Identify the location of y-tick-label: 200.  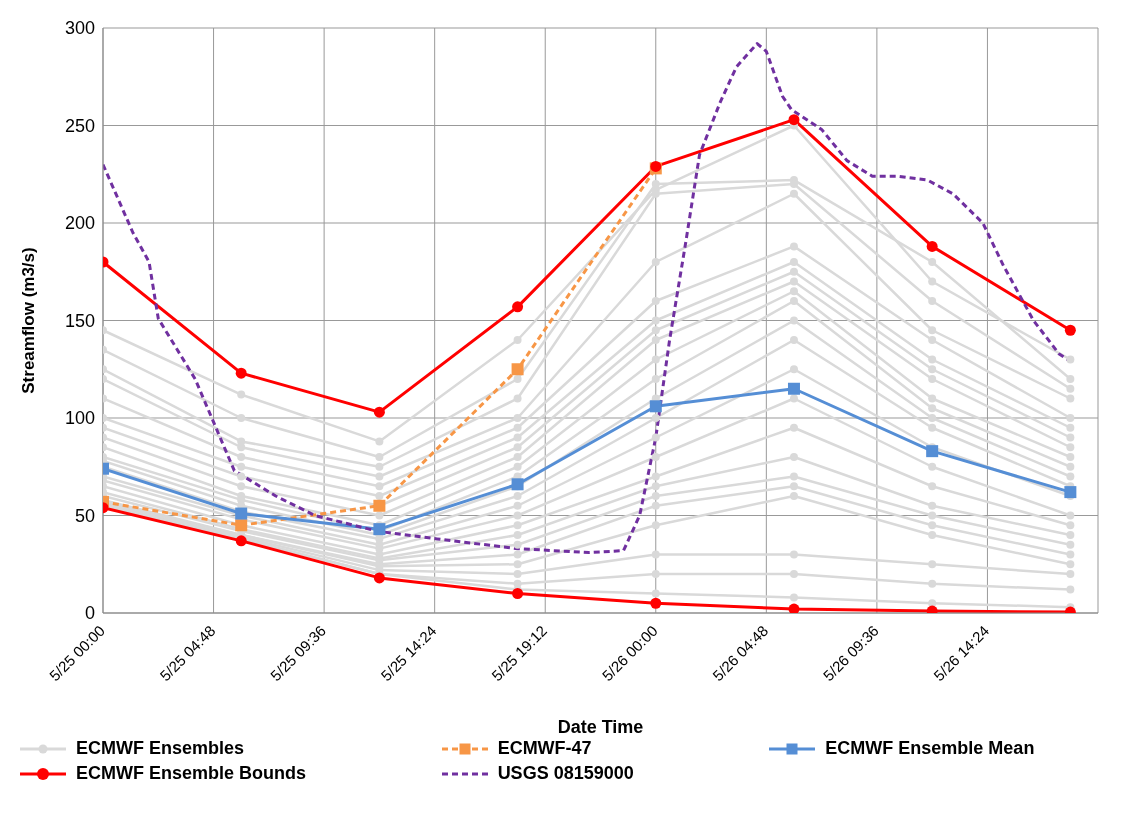
(79, 223).